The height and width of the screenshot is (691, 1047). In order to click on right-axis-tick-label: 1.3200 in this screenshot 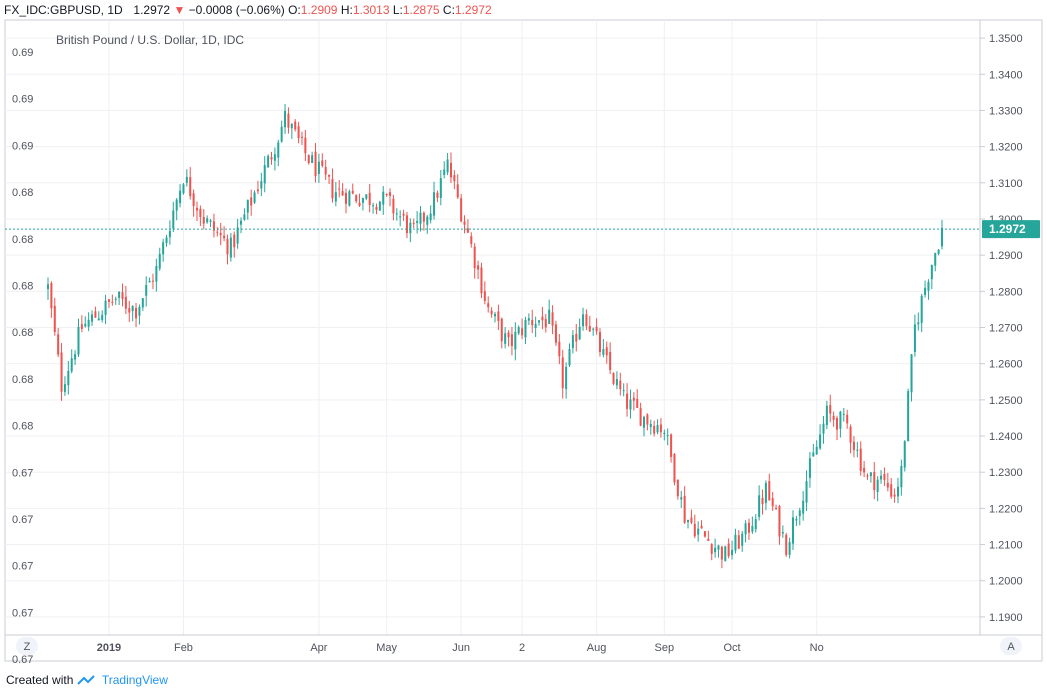, I will do `click(1006, 148)`.